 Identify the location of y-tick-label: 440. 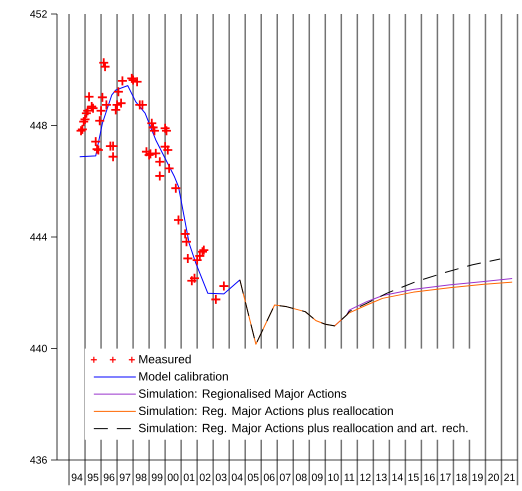
(38, 348).